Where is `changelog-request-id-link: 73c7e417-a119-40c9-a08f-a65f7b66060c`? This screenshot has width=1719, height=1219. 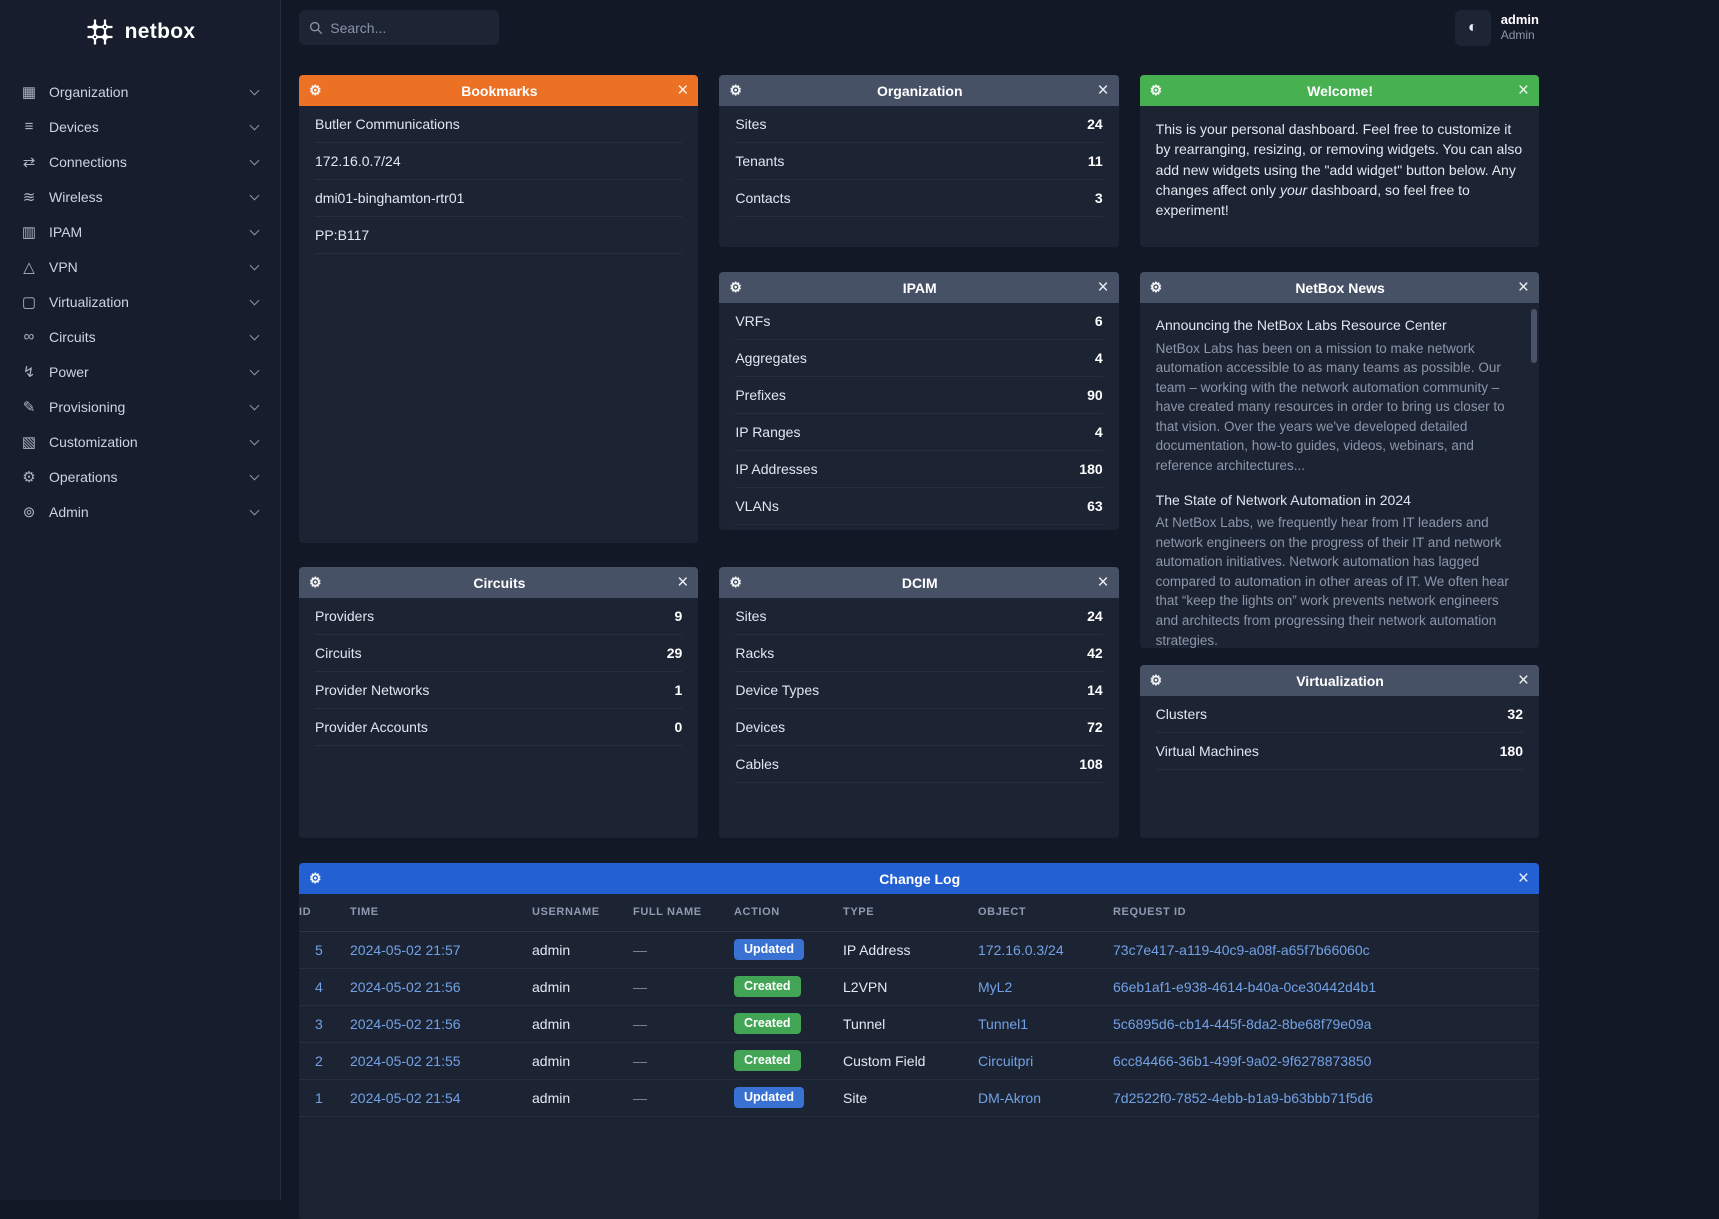 changelog-request-id-link: 73c7e417-a119-40c9-a08f-a65f7b66060c is located at coordinates (1241, 950).